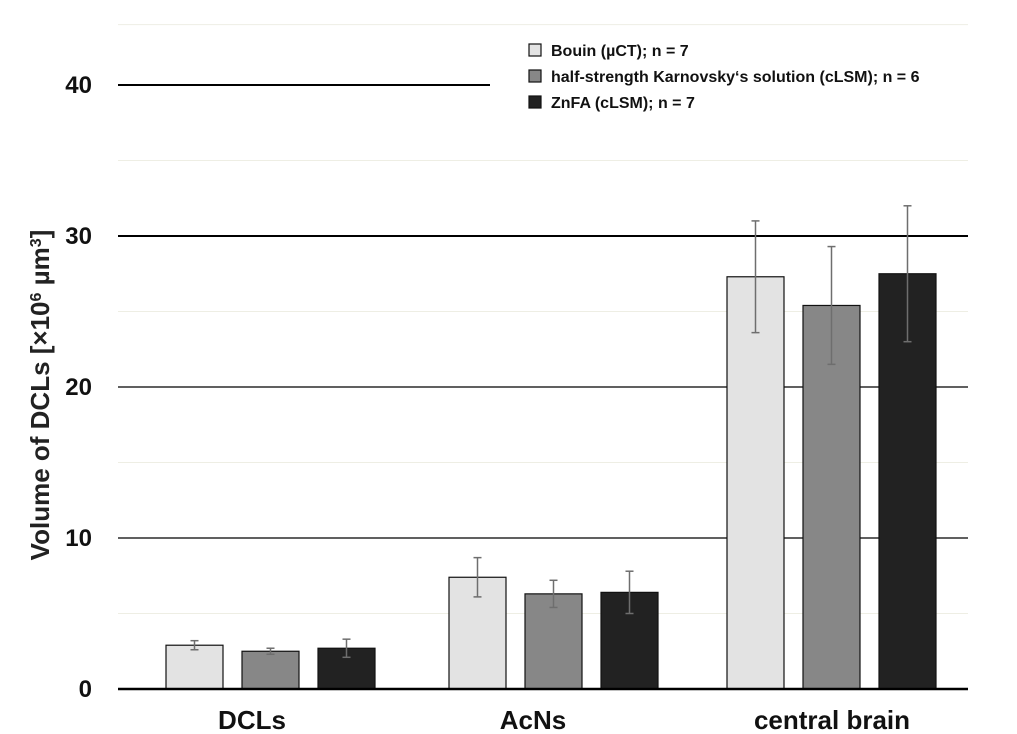 This screenshot has height=734, width=1017. What do you see at coordinates (620, 51) in the screenshot?
I see `legend-entry: Bouin (µCT); n = 7` at bounding box center [620, 51].